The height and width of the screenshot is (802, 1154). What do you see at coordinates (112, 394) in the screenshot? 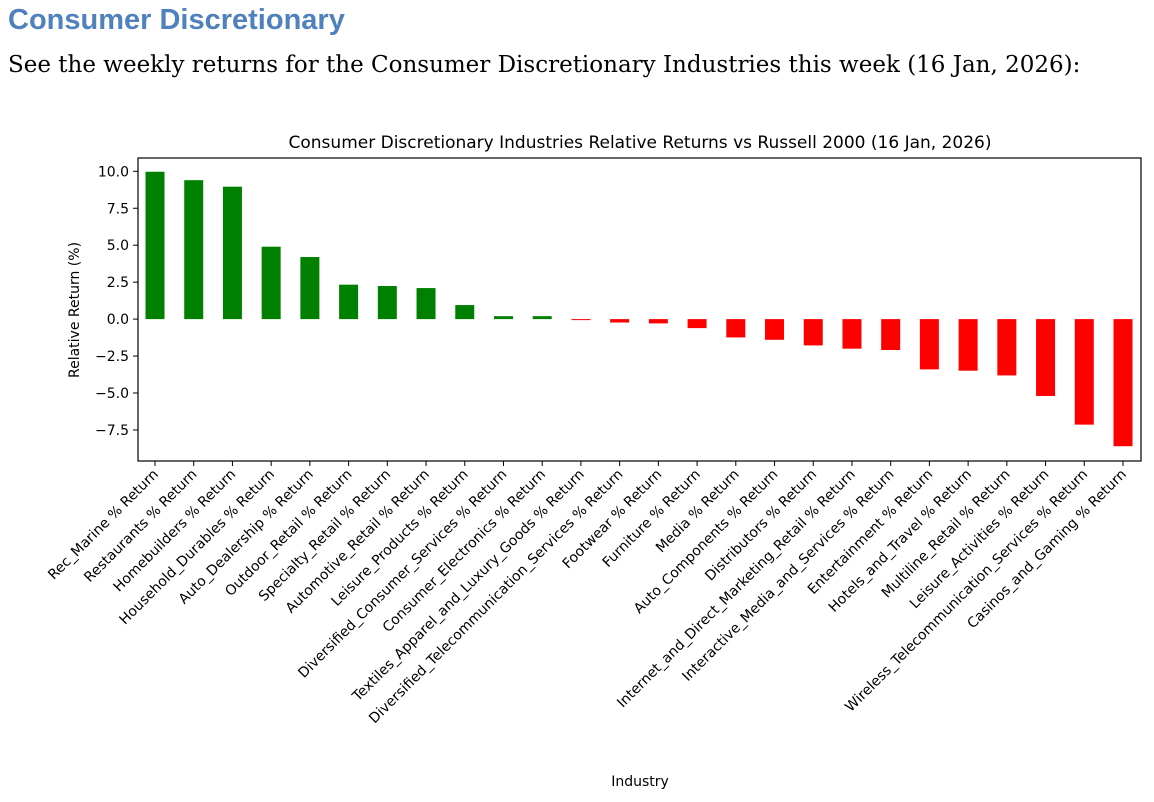
I see `y-tick-label: −5.0` at bounding box center [112, 394].